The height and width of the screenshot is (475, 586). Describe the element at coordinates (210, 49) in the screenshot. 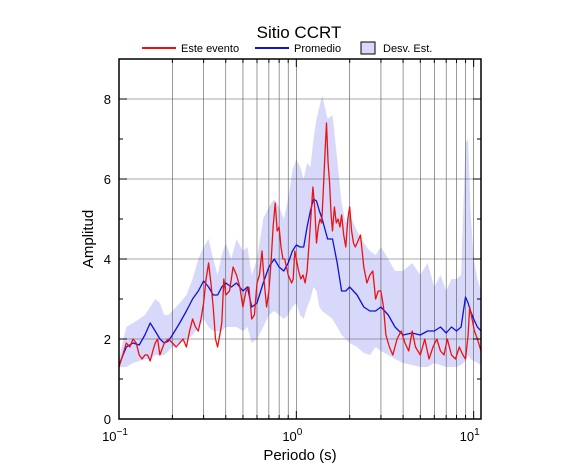

I see `legend-label: Este evento` at that location.